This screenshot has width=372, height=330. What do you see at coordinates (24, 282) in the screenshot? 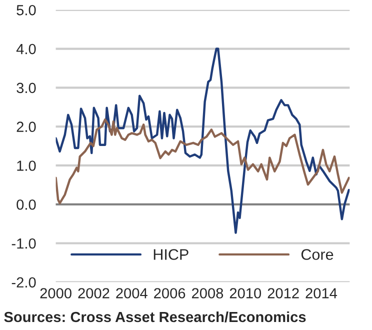
I see `y-tick-label: -2.0` at bounding box center [24, 282].